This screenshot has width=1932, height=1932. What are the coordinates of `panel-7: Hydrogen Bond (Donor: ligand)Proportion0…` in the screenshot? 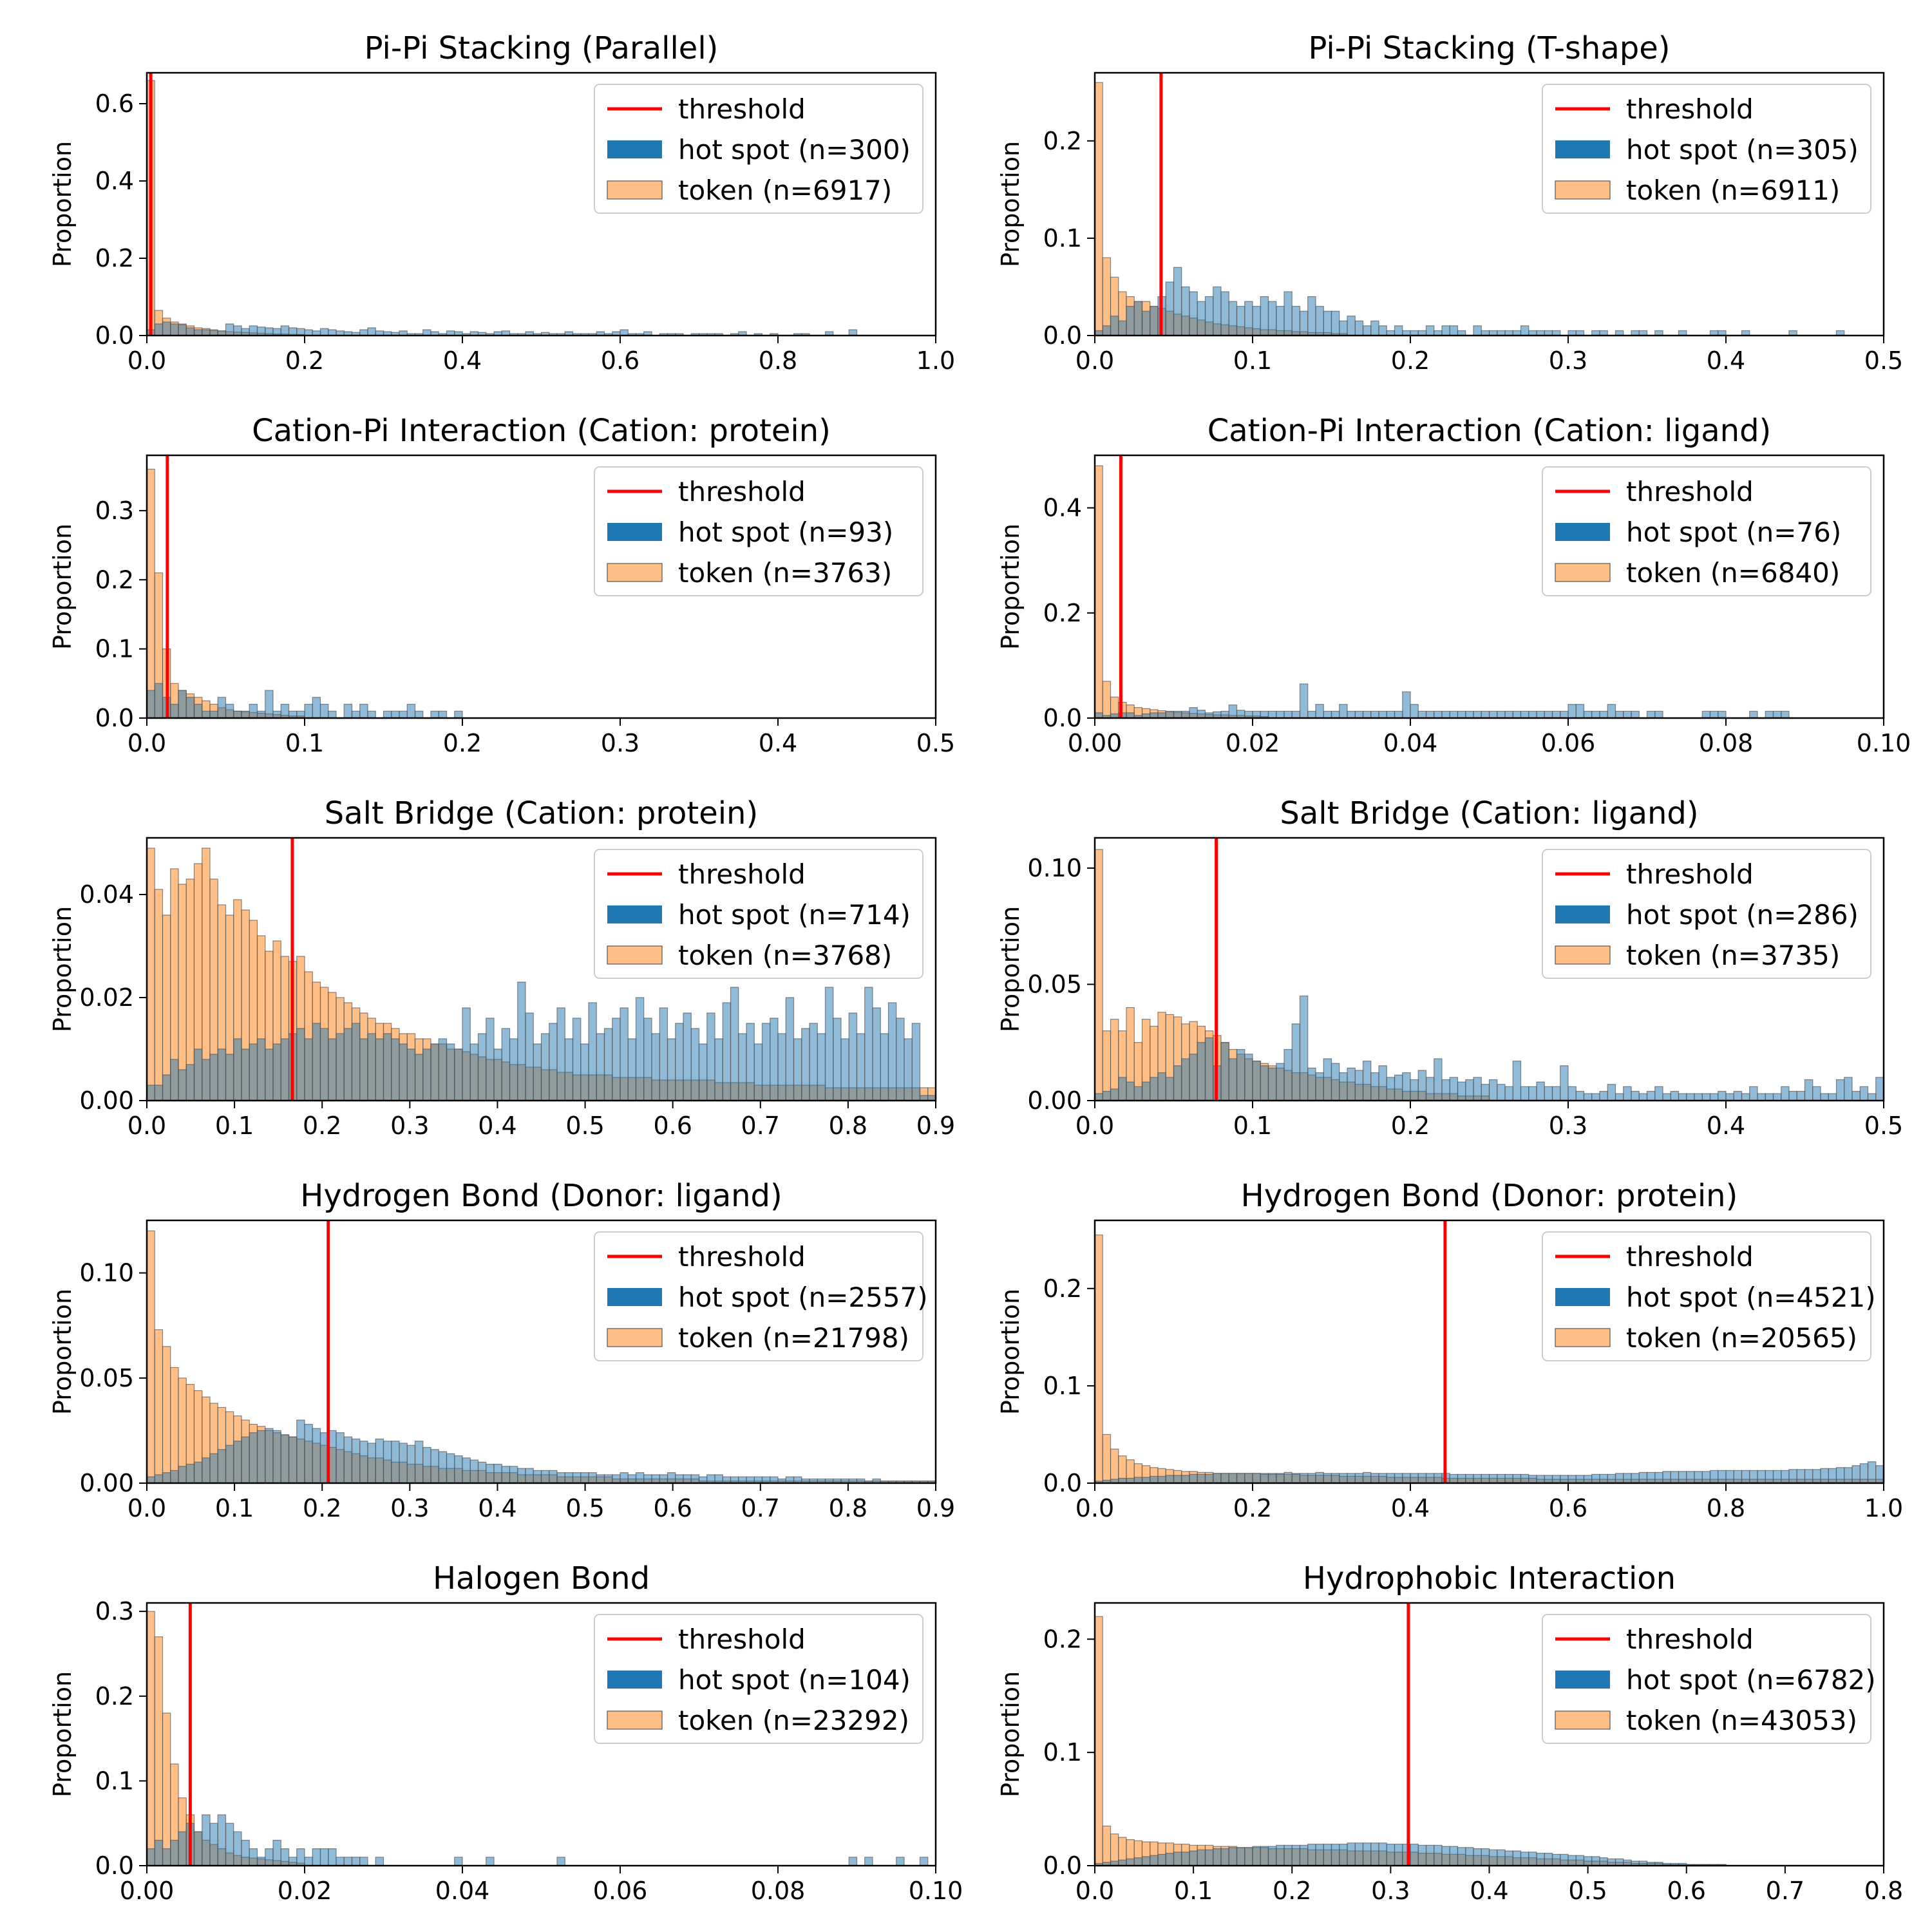 It's located at (501, 1350).